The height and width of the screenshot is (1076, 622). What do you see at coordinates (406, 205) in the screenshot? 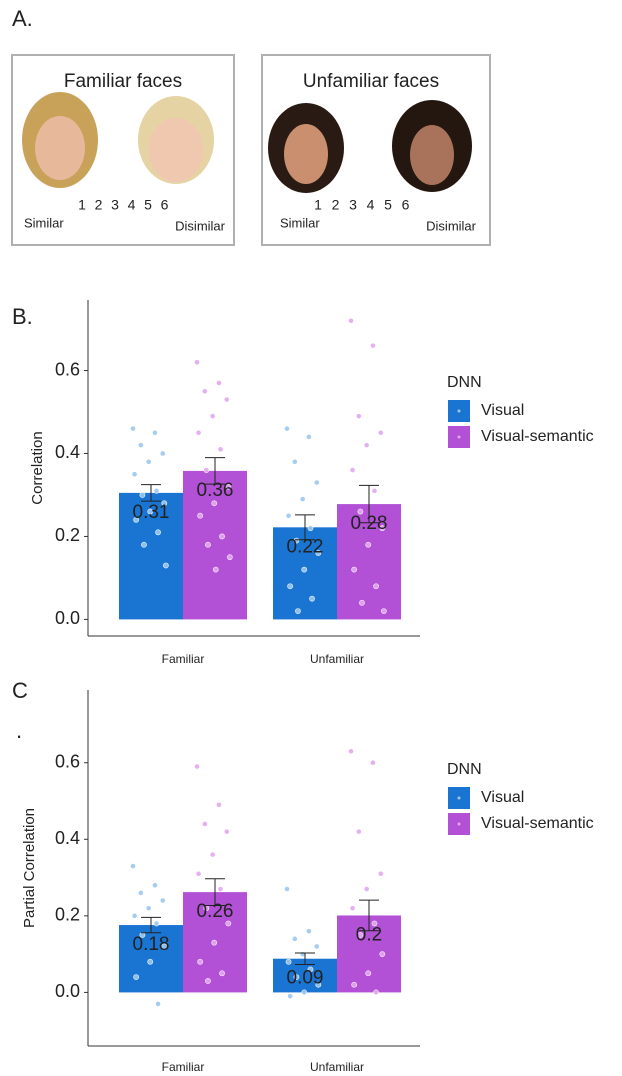
I see `scale-number: 6` at bounding box center [406, 205].